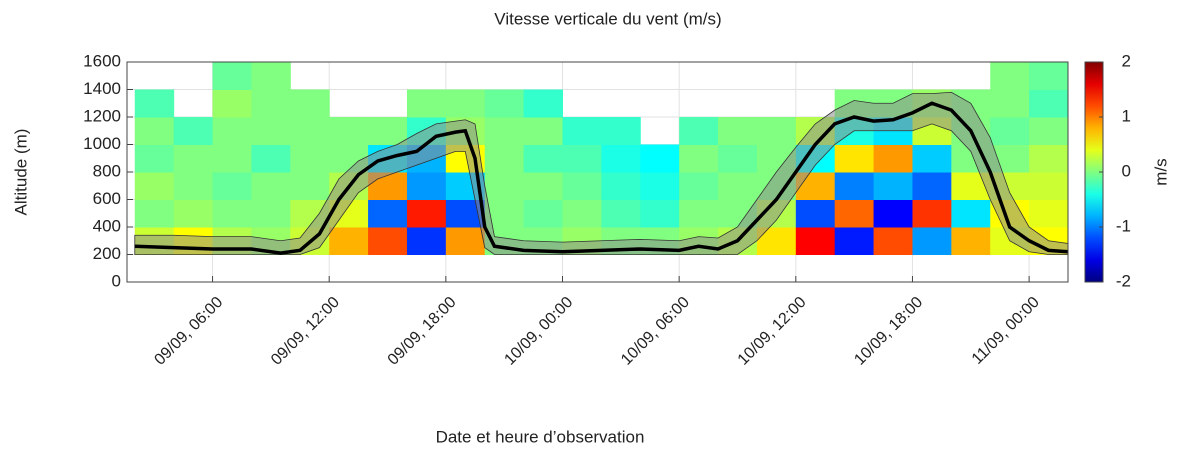  I want to click on x-axis-label: Date et heure d’observation, so click(540, 436).